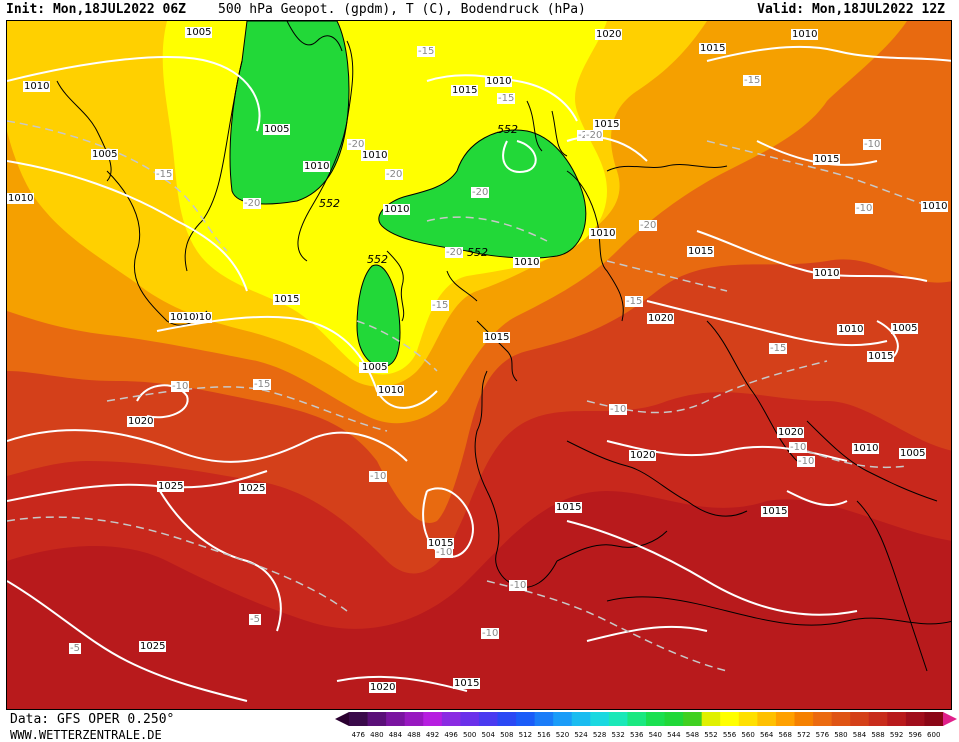 This screenshot has height=742, width=959. Describe the element at coordinates (692, 735) in the screenshot. I see `colorbar-tick-label: 548` at that location.